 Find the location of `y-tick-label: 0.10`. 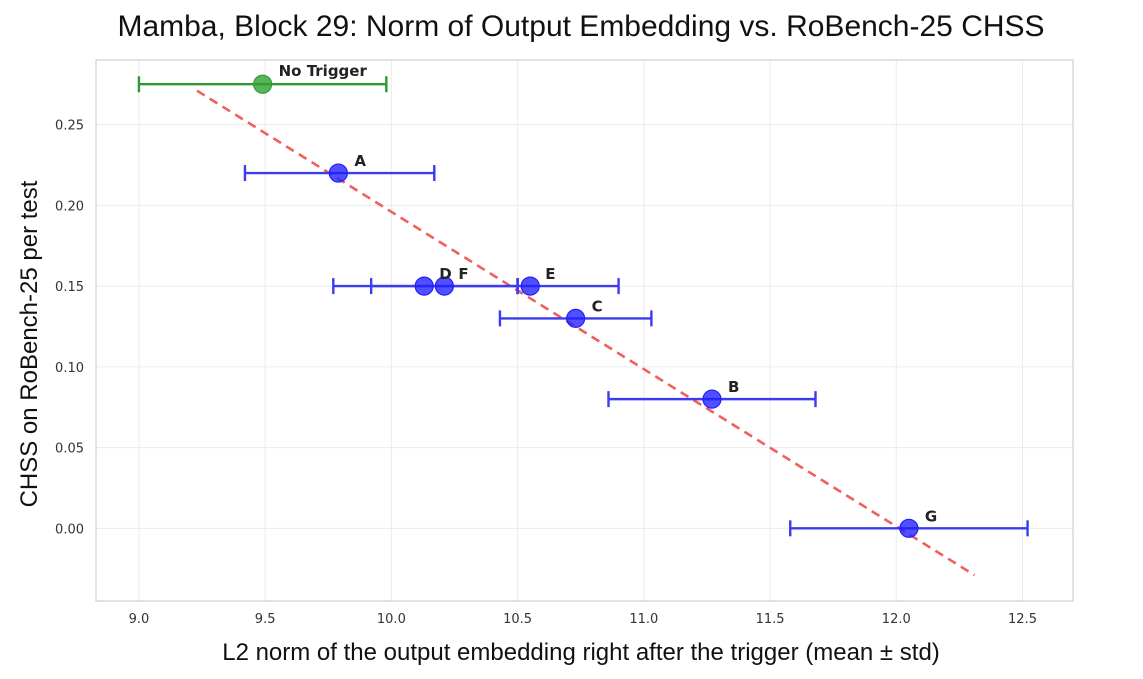

y-tick-label: 0.10 is located at coordinates (69, 368).